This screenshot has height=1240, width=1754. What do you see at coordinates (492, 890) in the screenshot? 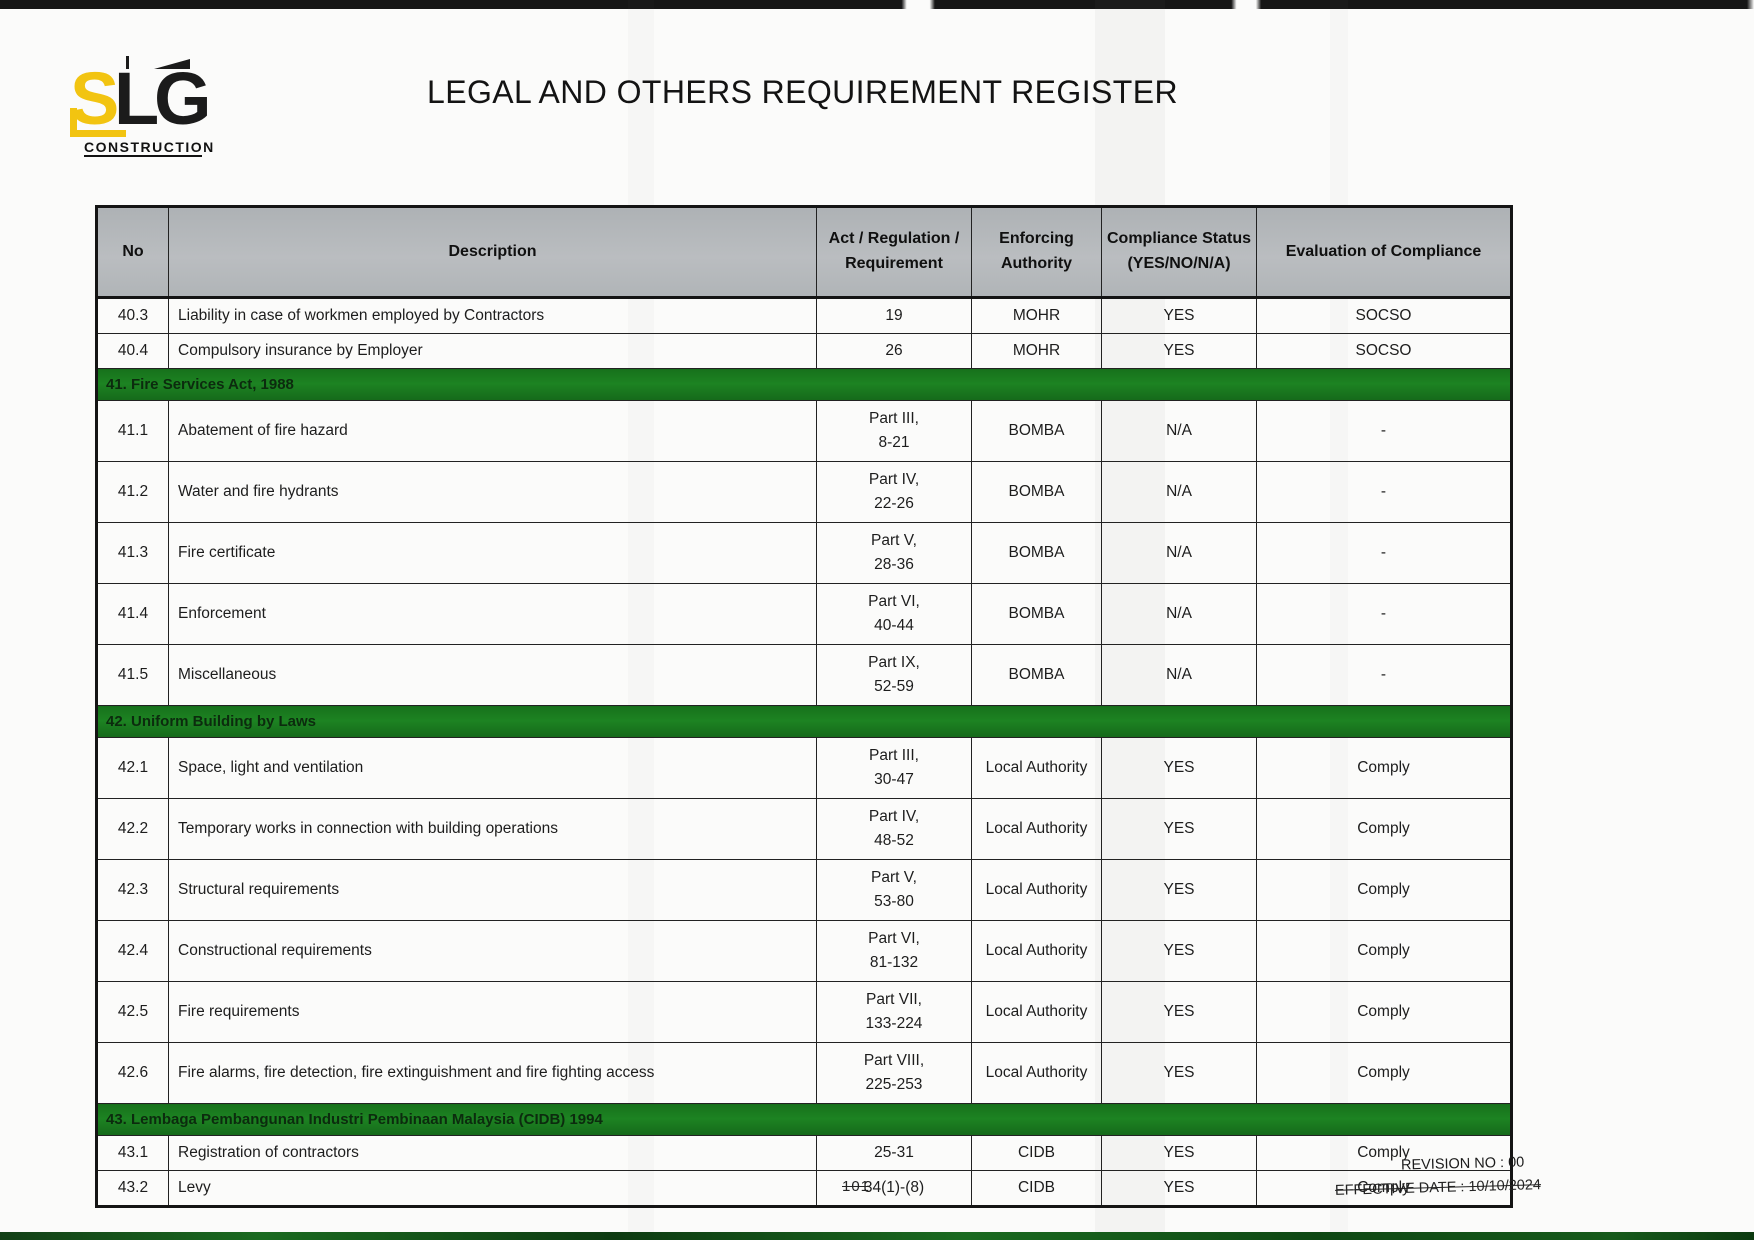
I see `cell-description: Structural requirements` at bounding box center [492, 890].